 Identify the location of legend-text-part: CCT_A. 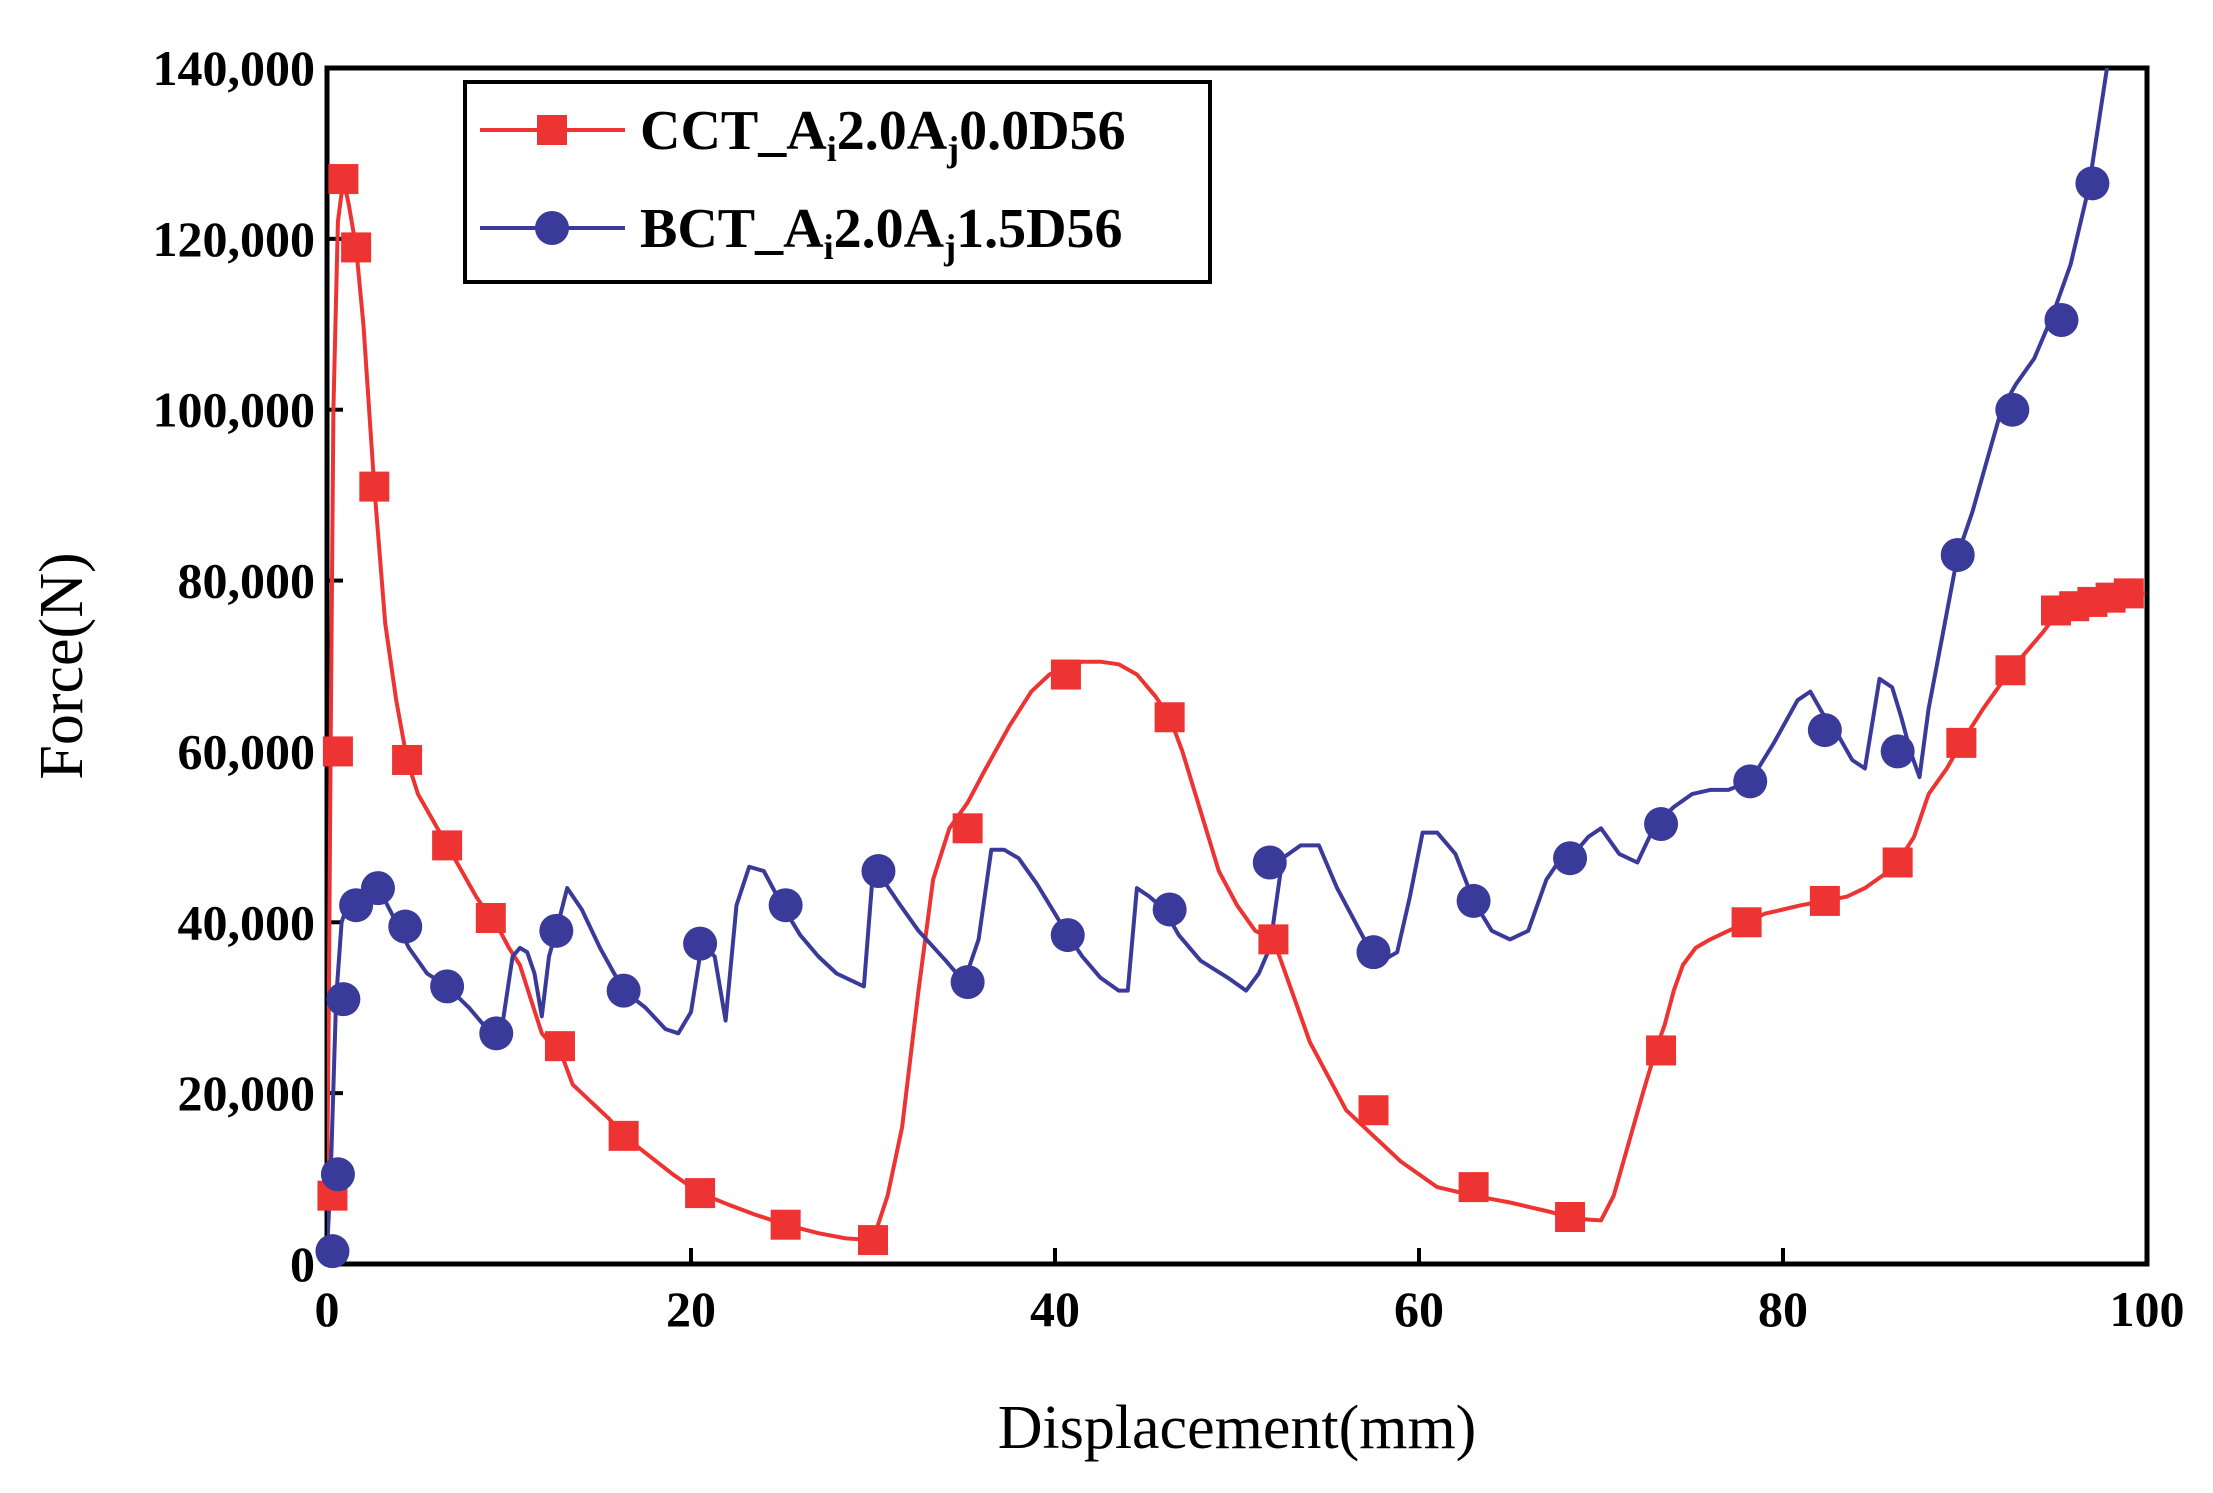
(733, 131).